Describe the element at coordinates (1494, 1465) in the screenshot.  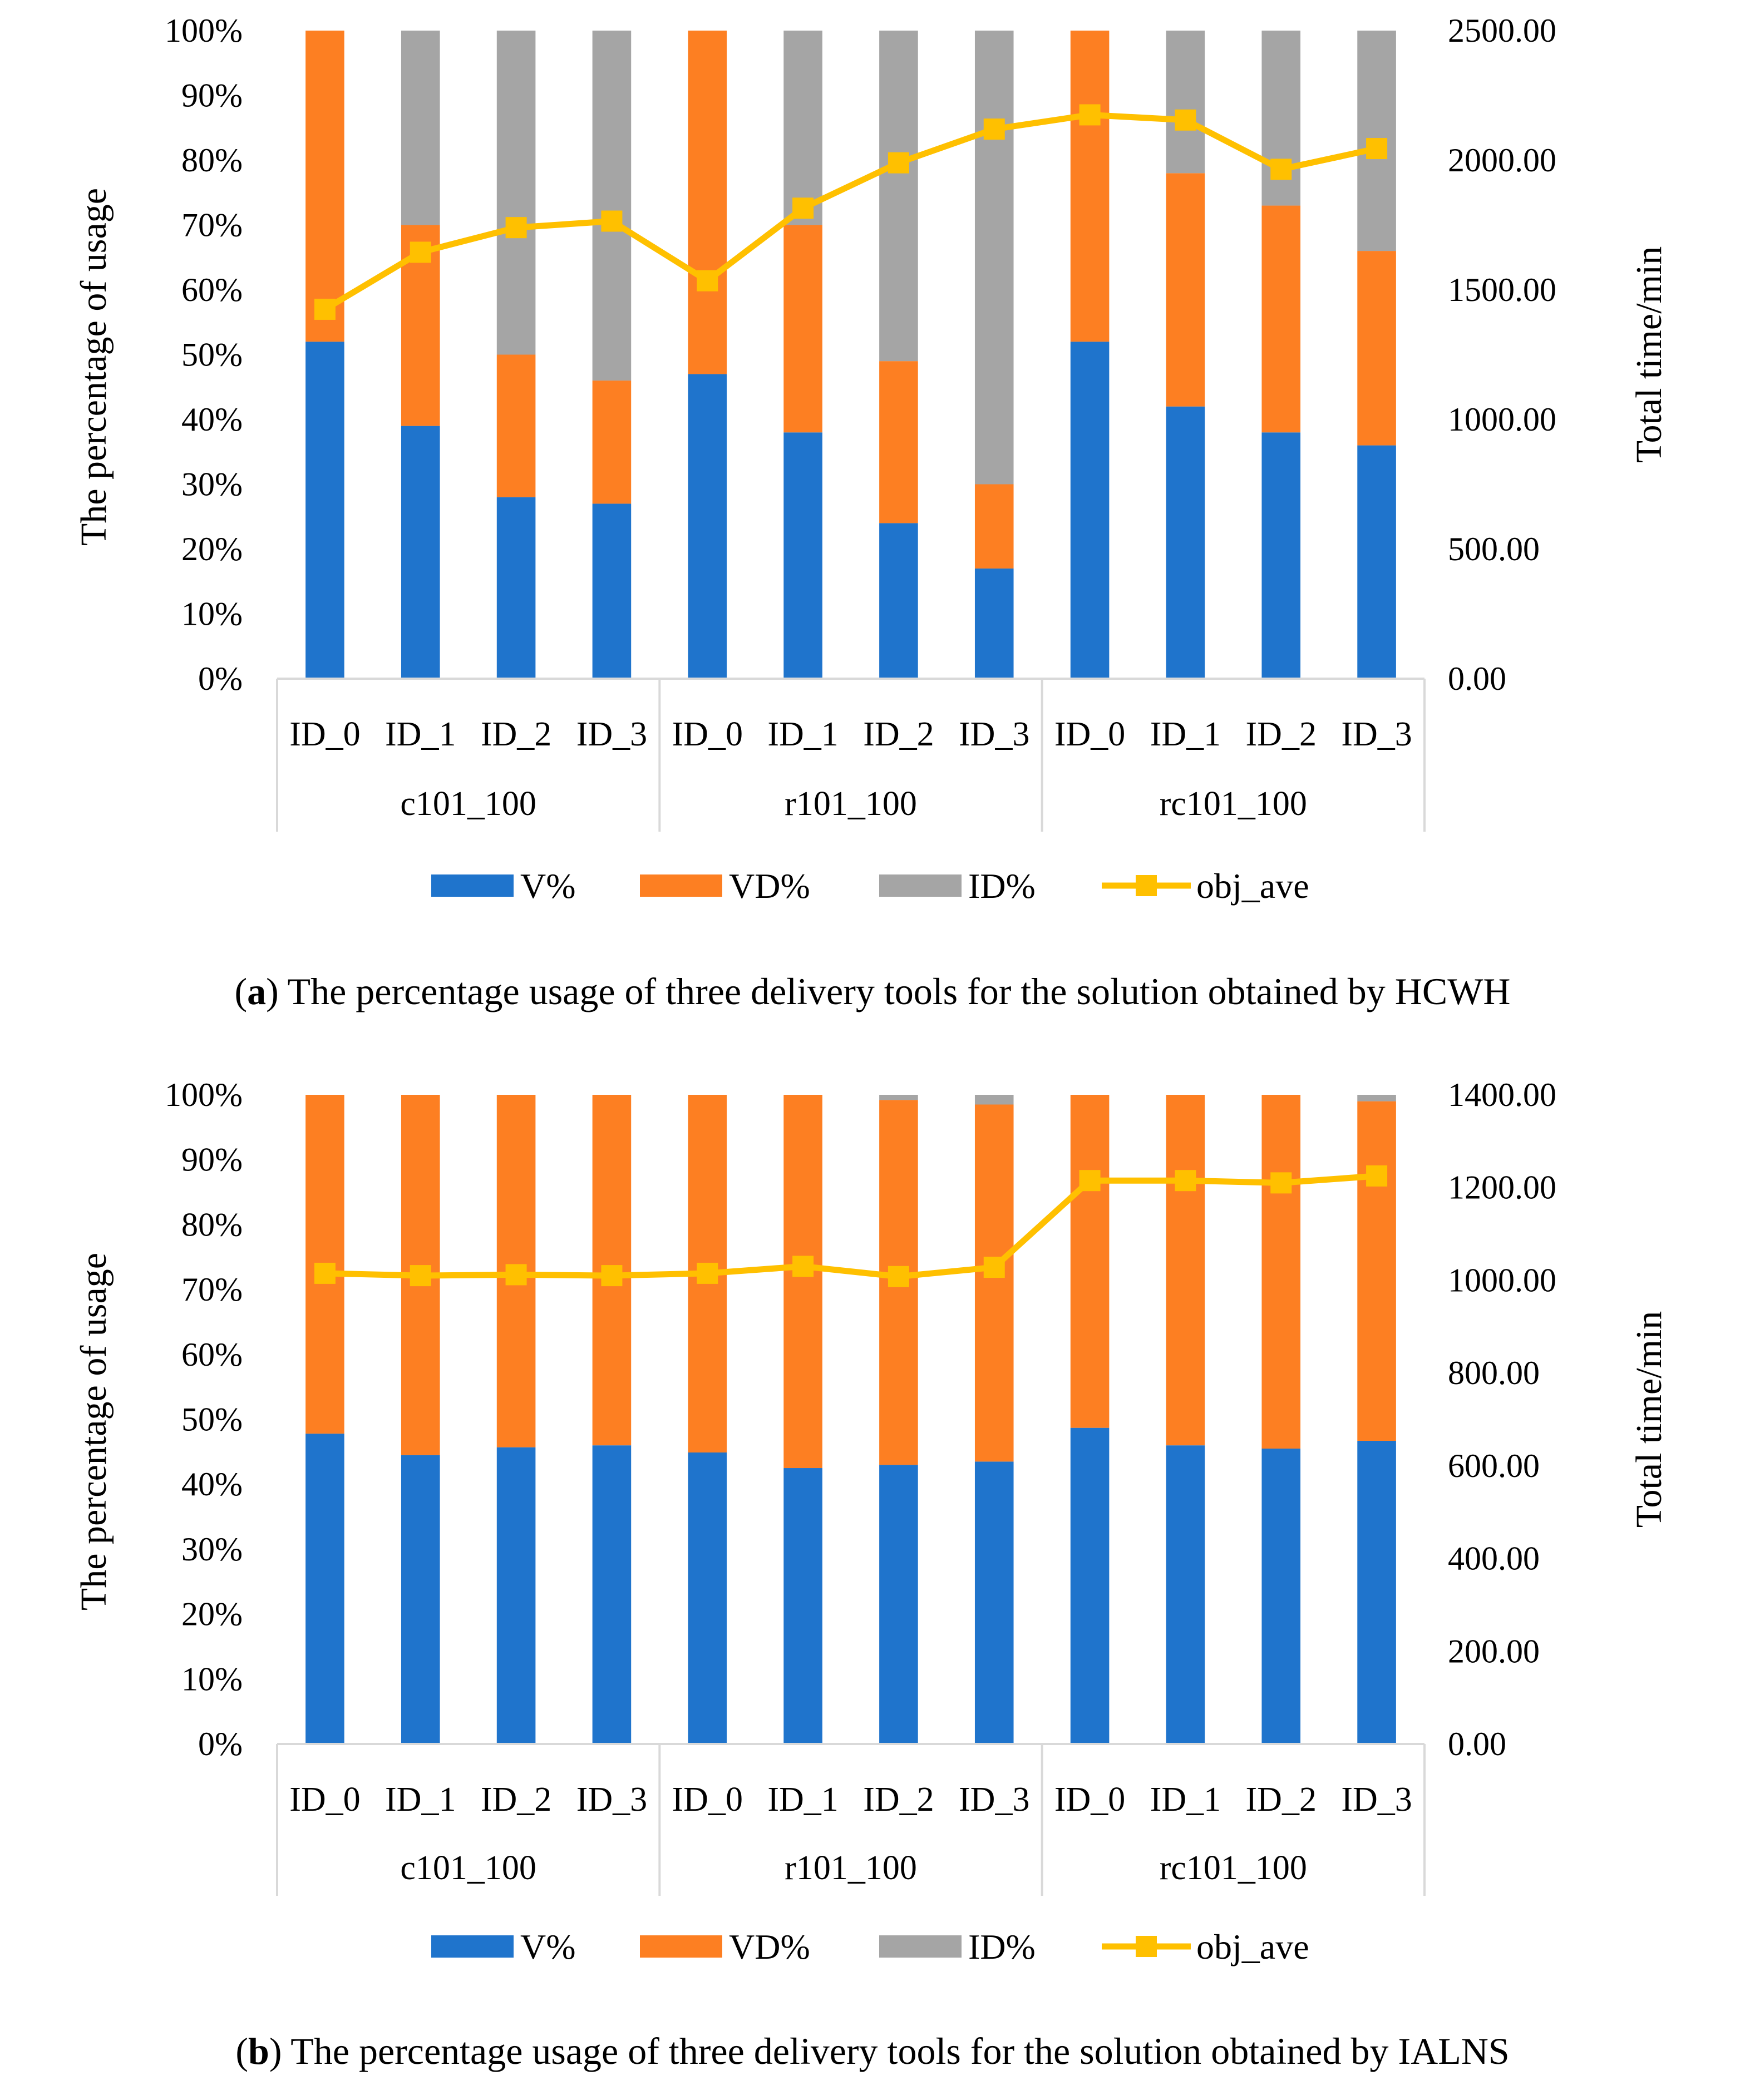
I see `y-right-tick-label: 600.00` at that location.